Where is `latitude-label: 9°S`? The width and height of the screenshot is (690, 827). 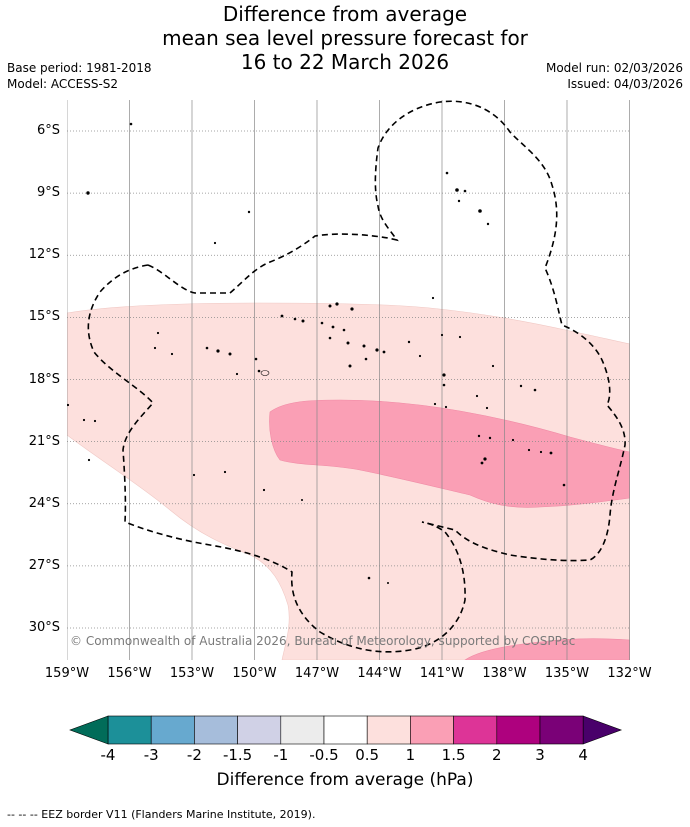
latitude-label: 9°S is located at coordinates (48, 193).